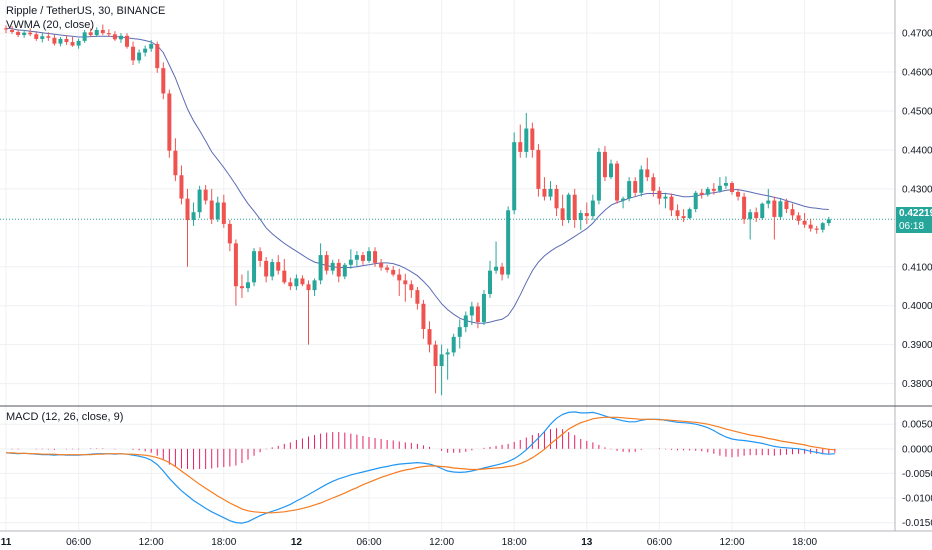 This screenshot has width=932, height=550. Describe the element at coordinates (914, 213) in the screenshot. I see `current-price-label: 0.42219` at that location.